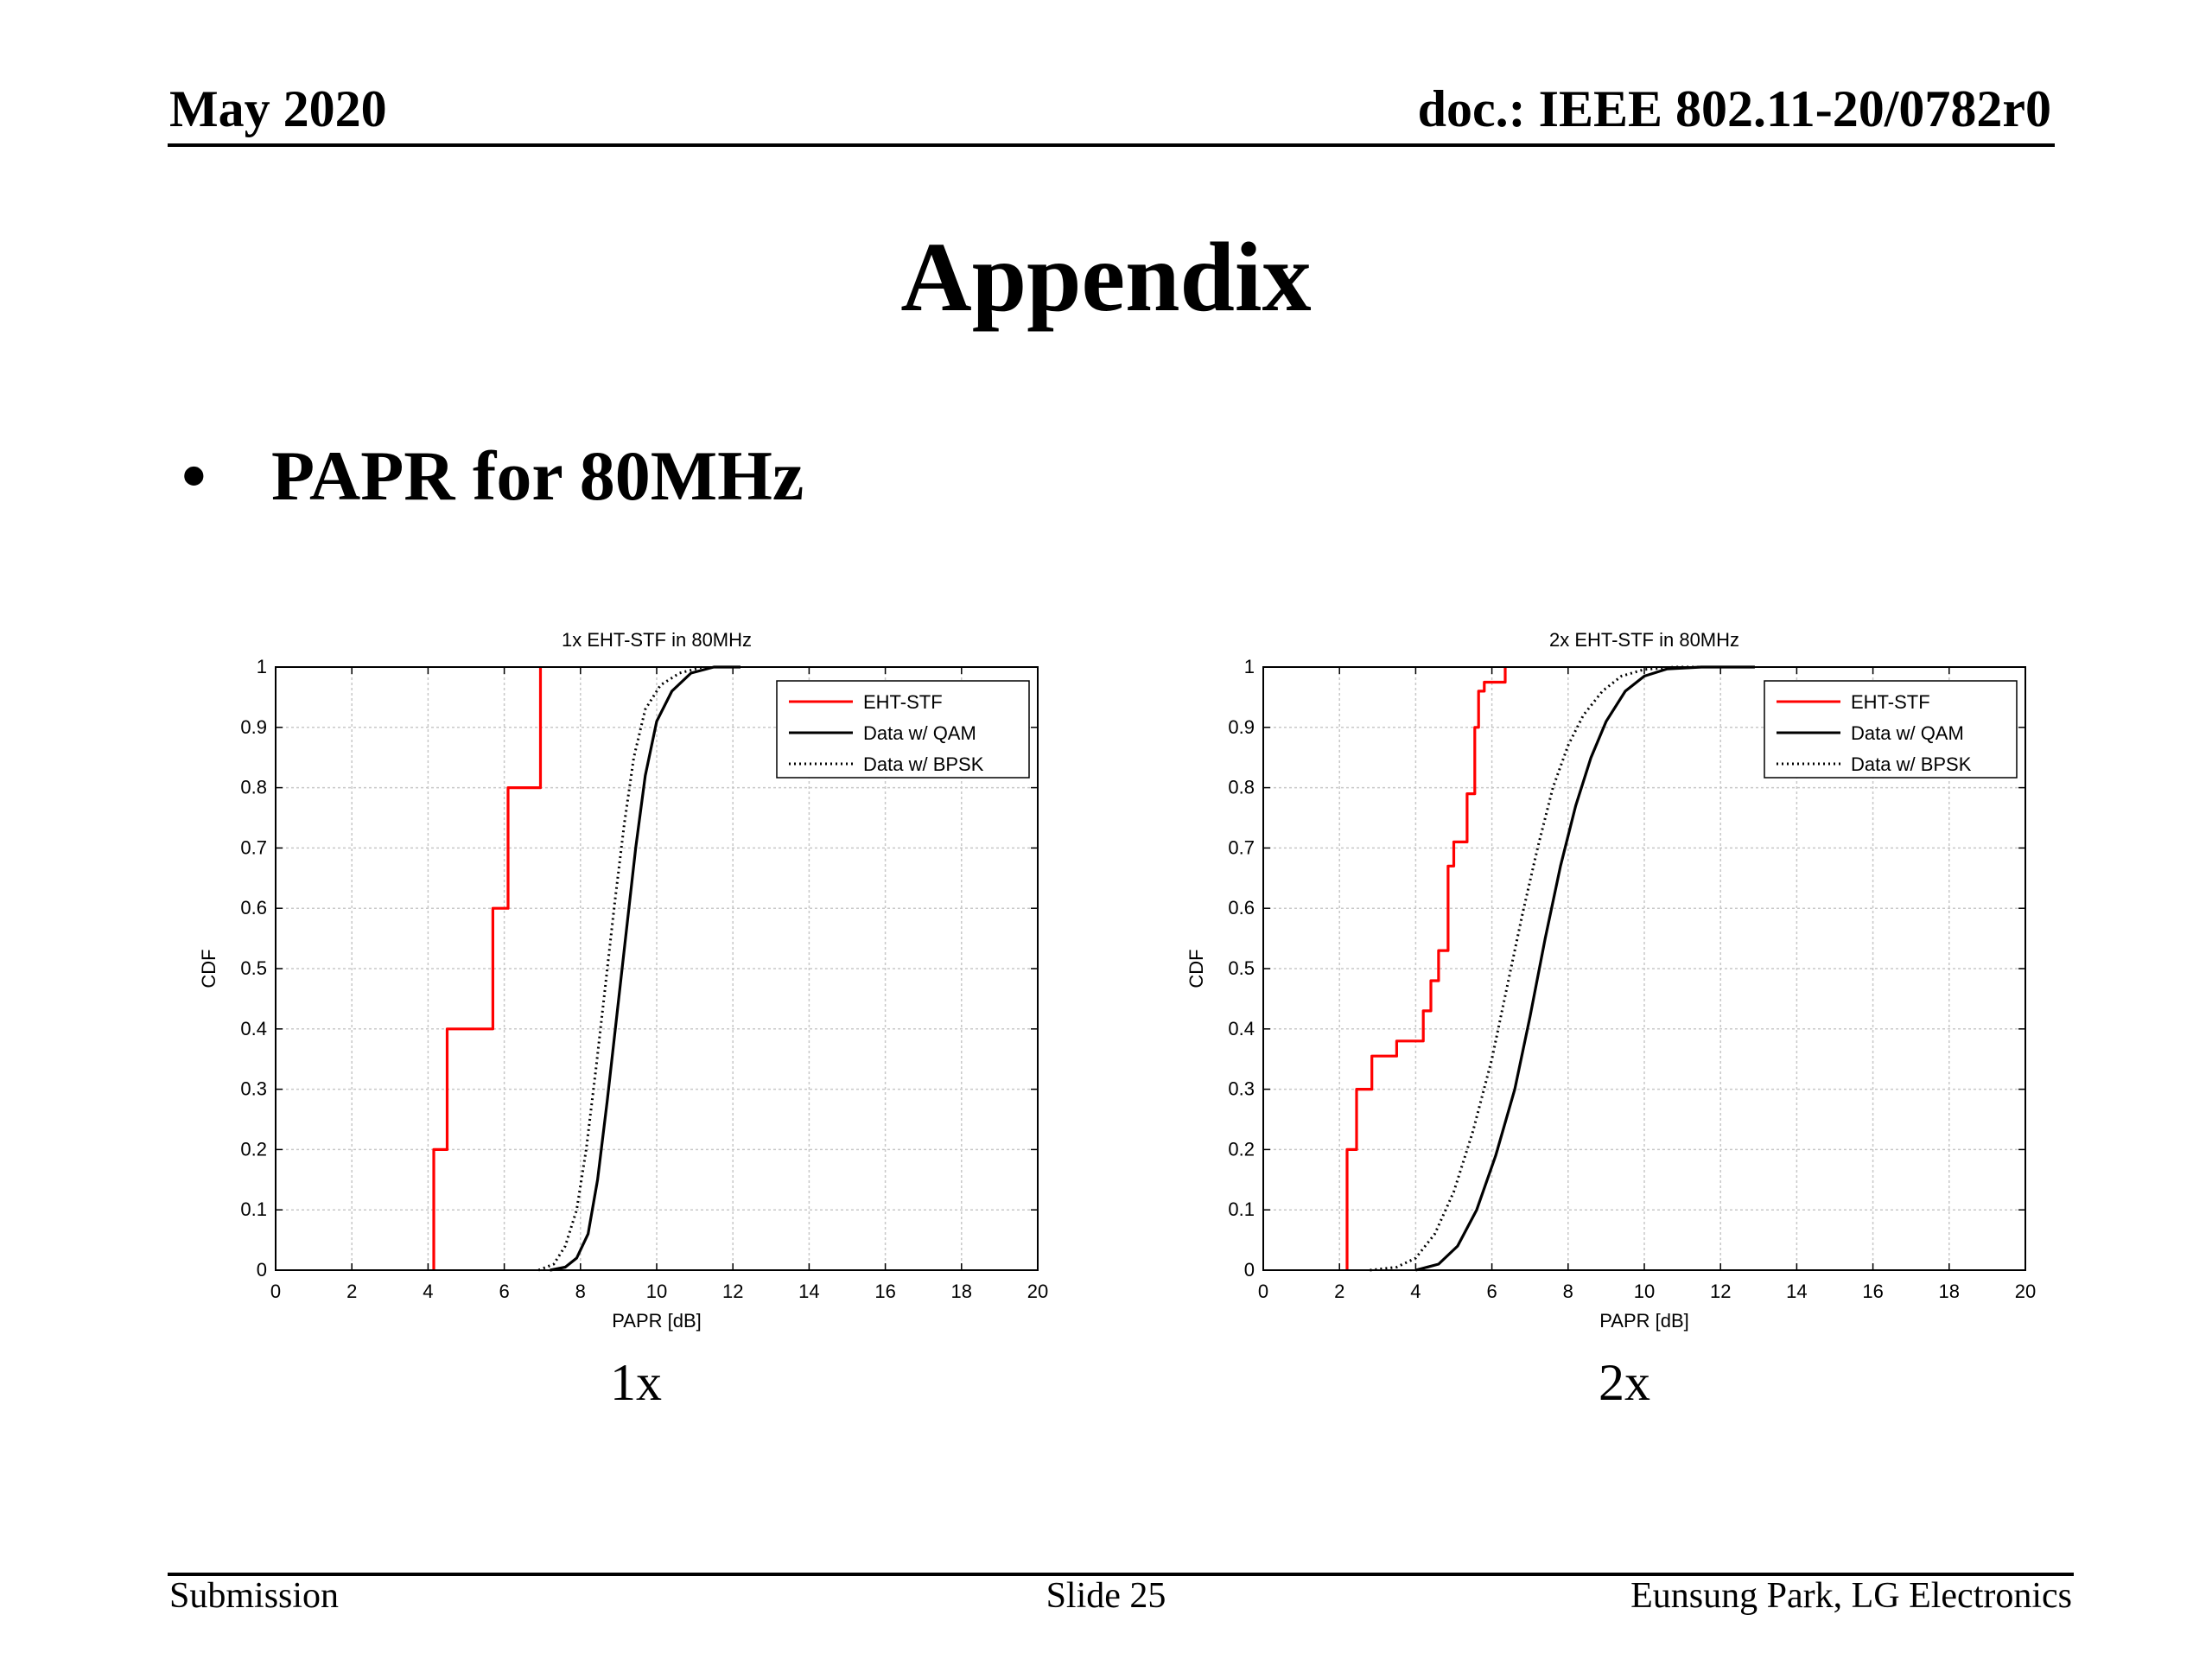  What do you see at coordinates (1734, 108) in the screenshot?
I see `header-doc-id: doc.: IEEE 802.11-20/0782r0` at bounding box center [1734, 108].